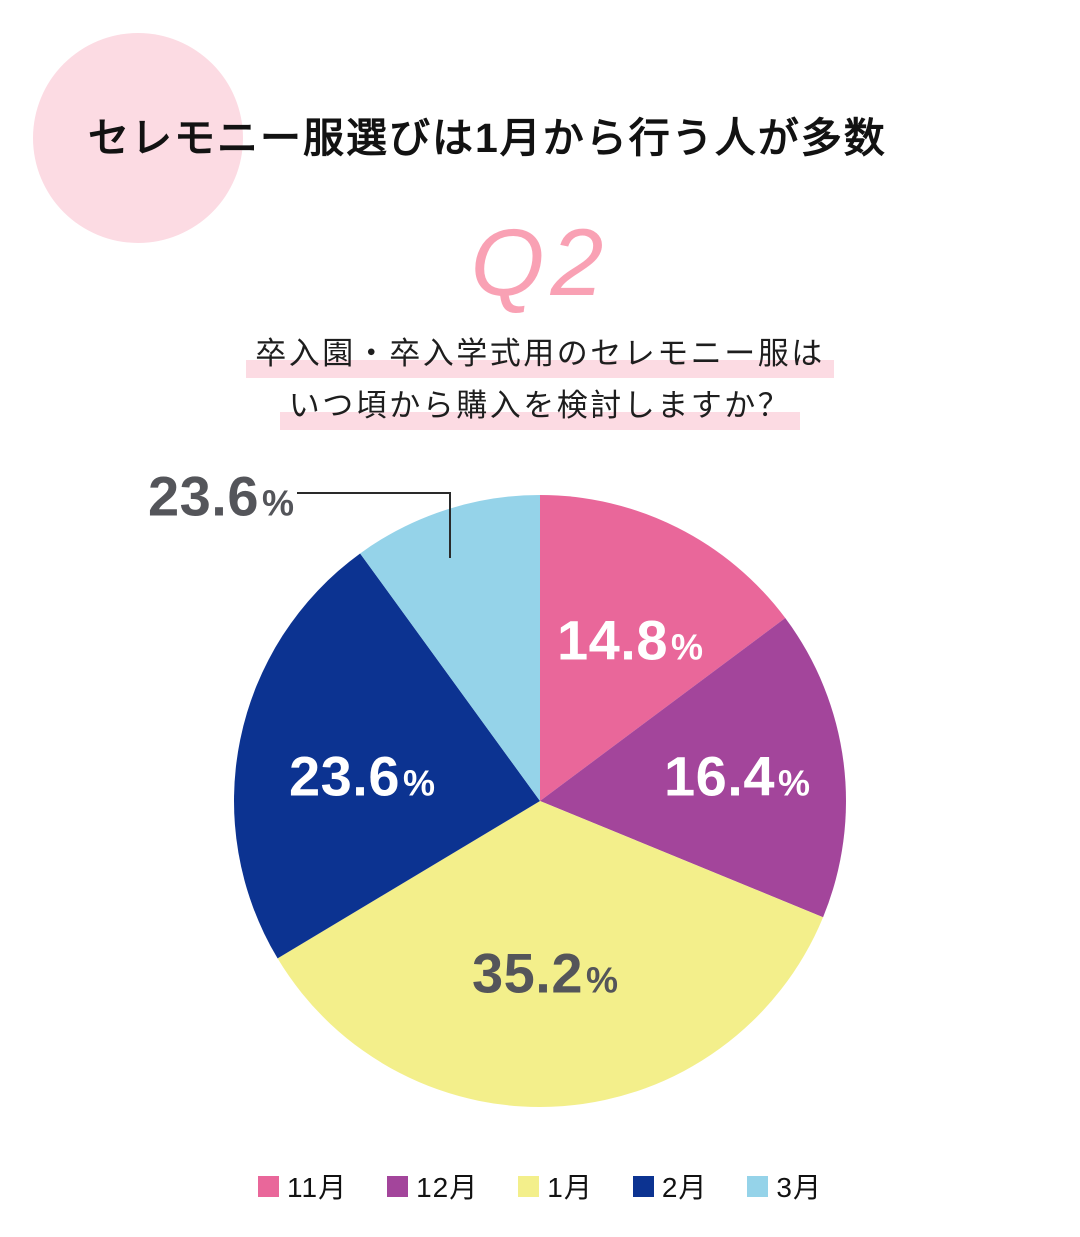  I want to click on slice-label-mar-outside: 23.6%, so click(221, 496).